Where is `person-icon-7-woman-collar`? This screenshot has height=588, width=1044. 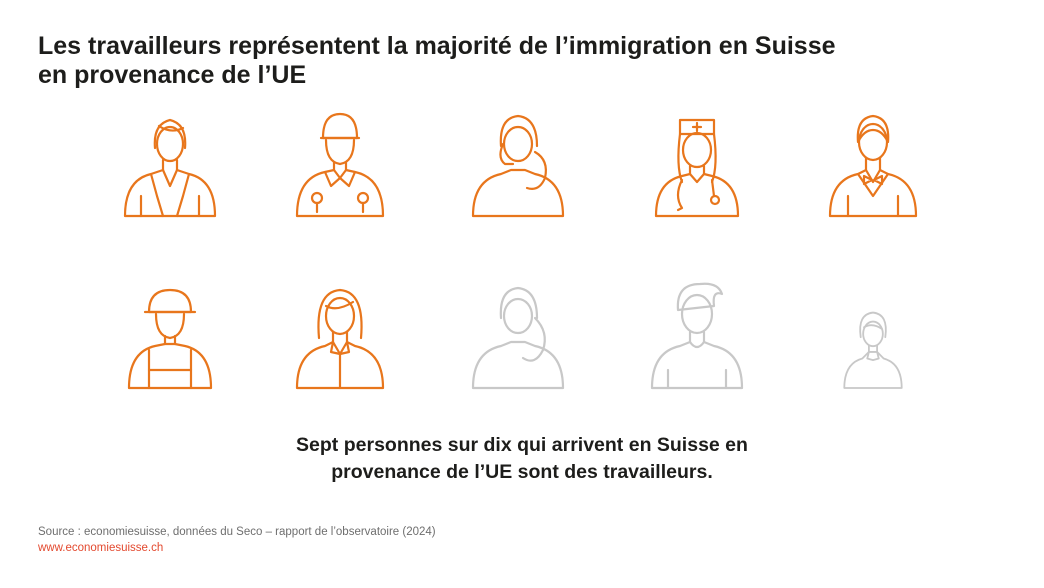 person-icon-7-woman-collar is located at coordinates (340, 337).